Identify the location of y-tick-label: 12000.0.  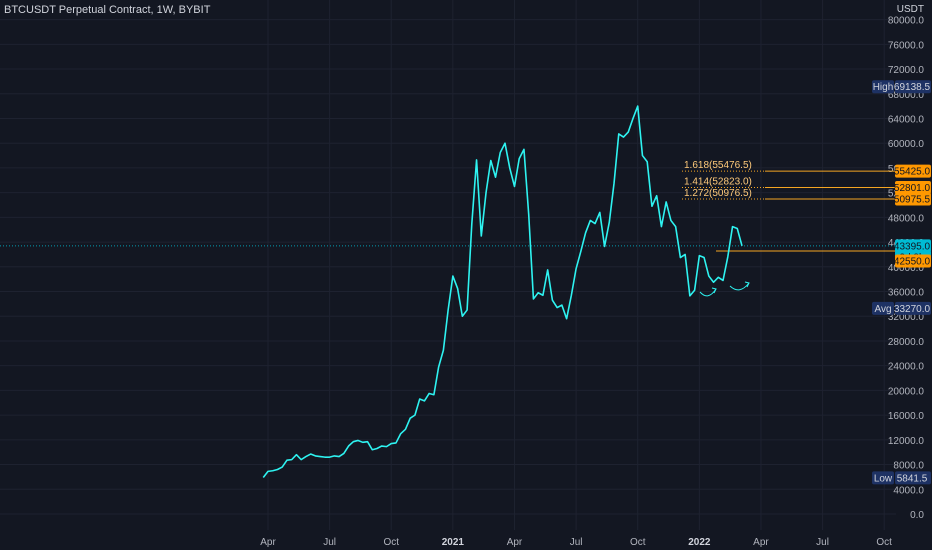
(906, 441).